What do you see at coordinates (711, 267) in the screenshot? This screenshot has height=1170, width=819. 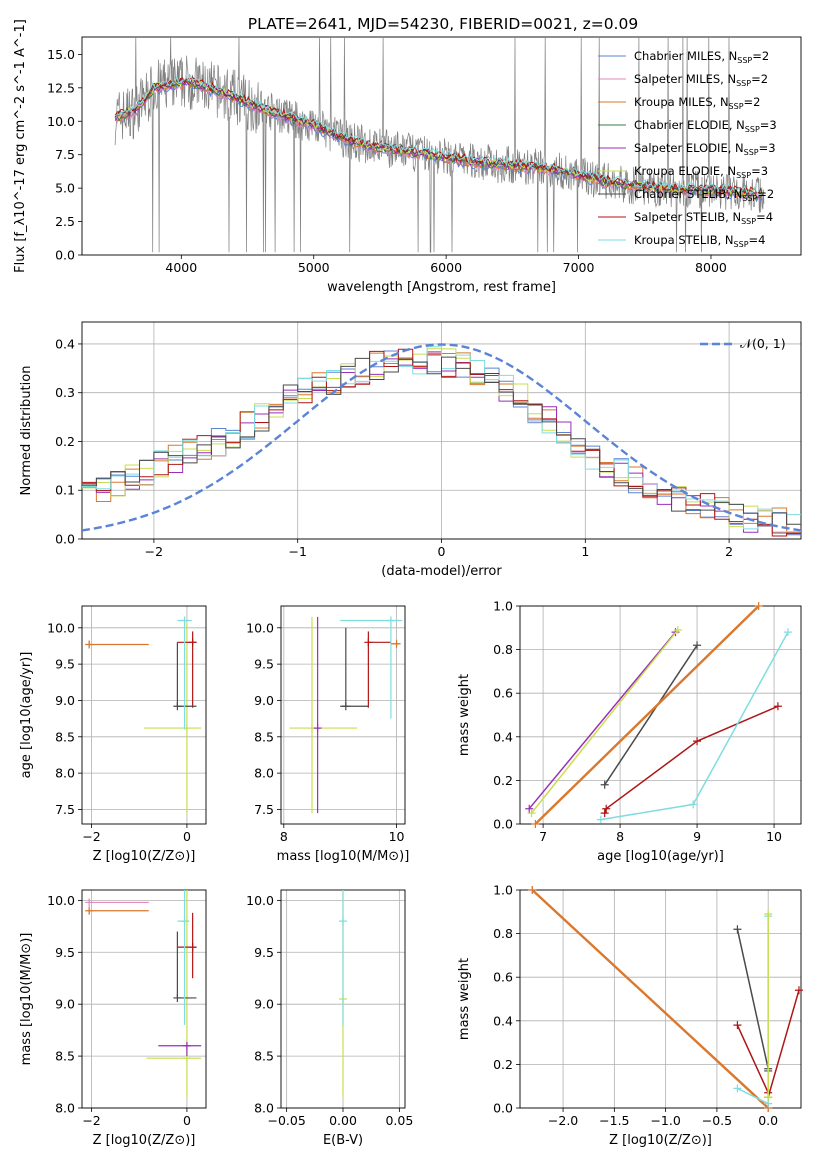 I see `x-tick-label: 8000` at bounding box center [711, 267].